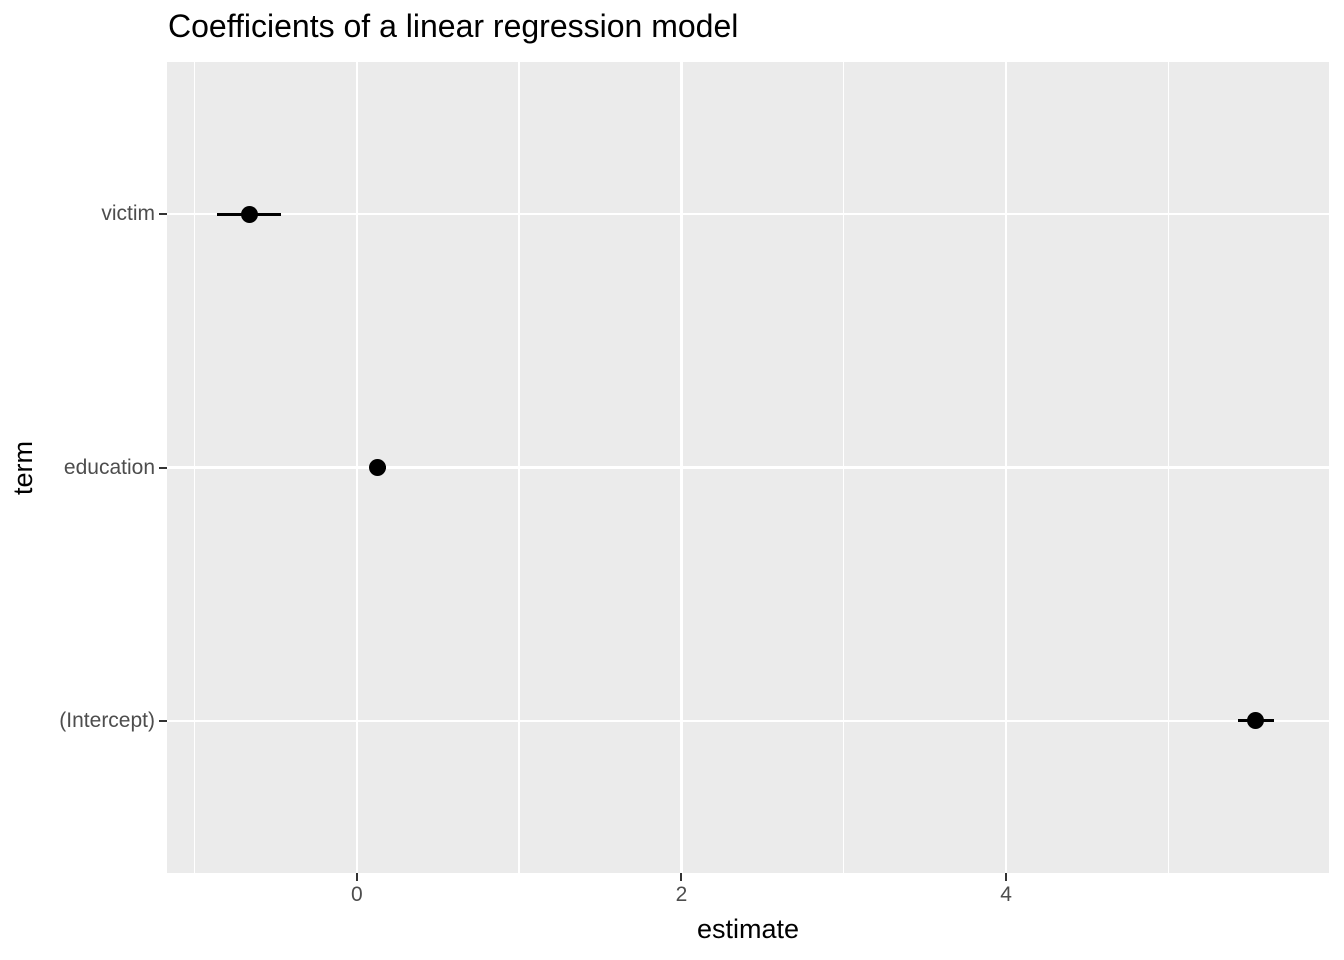 Image resolution: width=1344 pixels, height=960 pixels. Describe the element at coordinates (250, 214) in the screenshot. I see `point-victim` at that location.